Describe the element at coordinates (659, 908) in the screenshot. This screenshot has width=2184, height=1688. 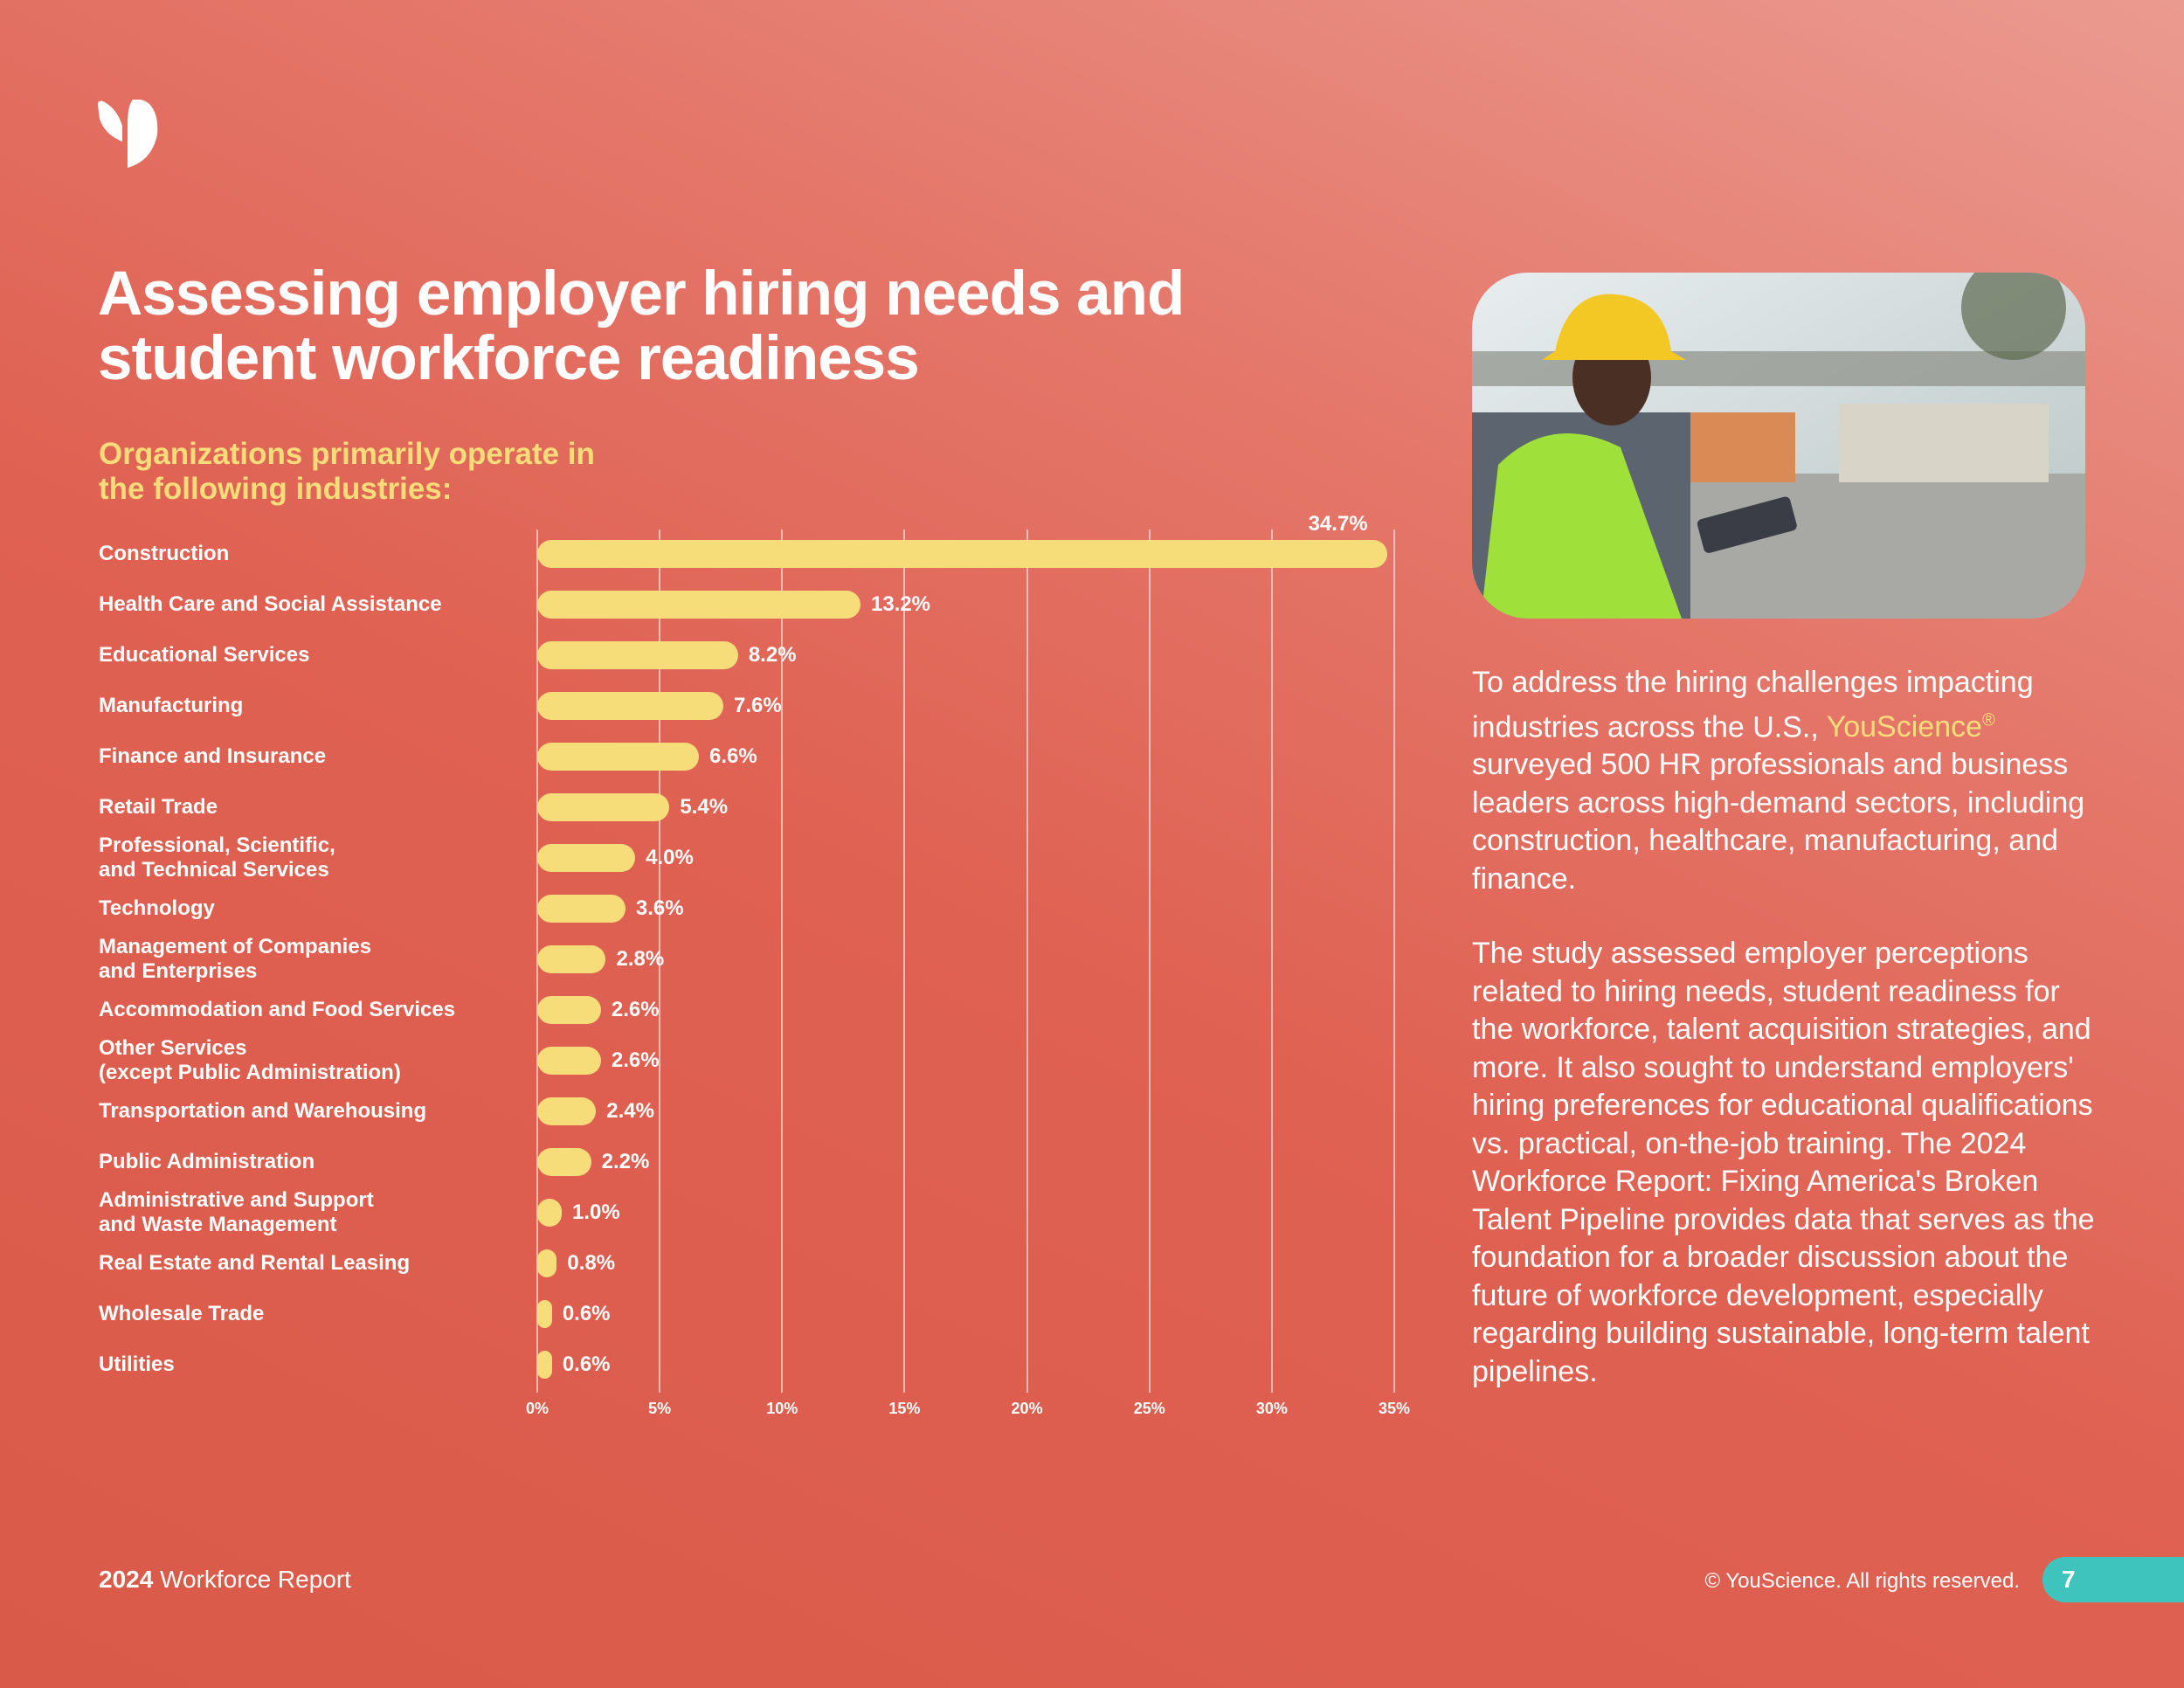
I see `value-label: 3.6%` at that location.